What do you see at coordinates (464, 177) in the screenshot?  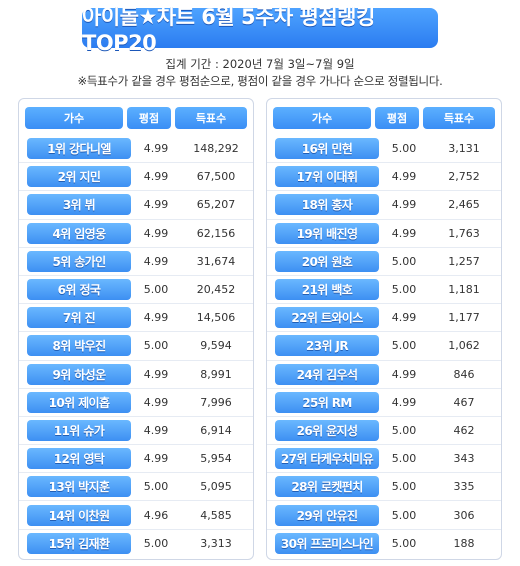 I see `votes-value: 2,752` at bounding box center [464, 177].